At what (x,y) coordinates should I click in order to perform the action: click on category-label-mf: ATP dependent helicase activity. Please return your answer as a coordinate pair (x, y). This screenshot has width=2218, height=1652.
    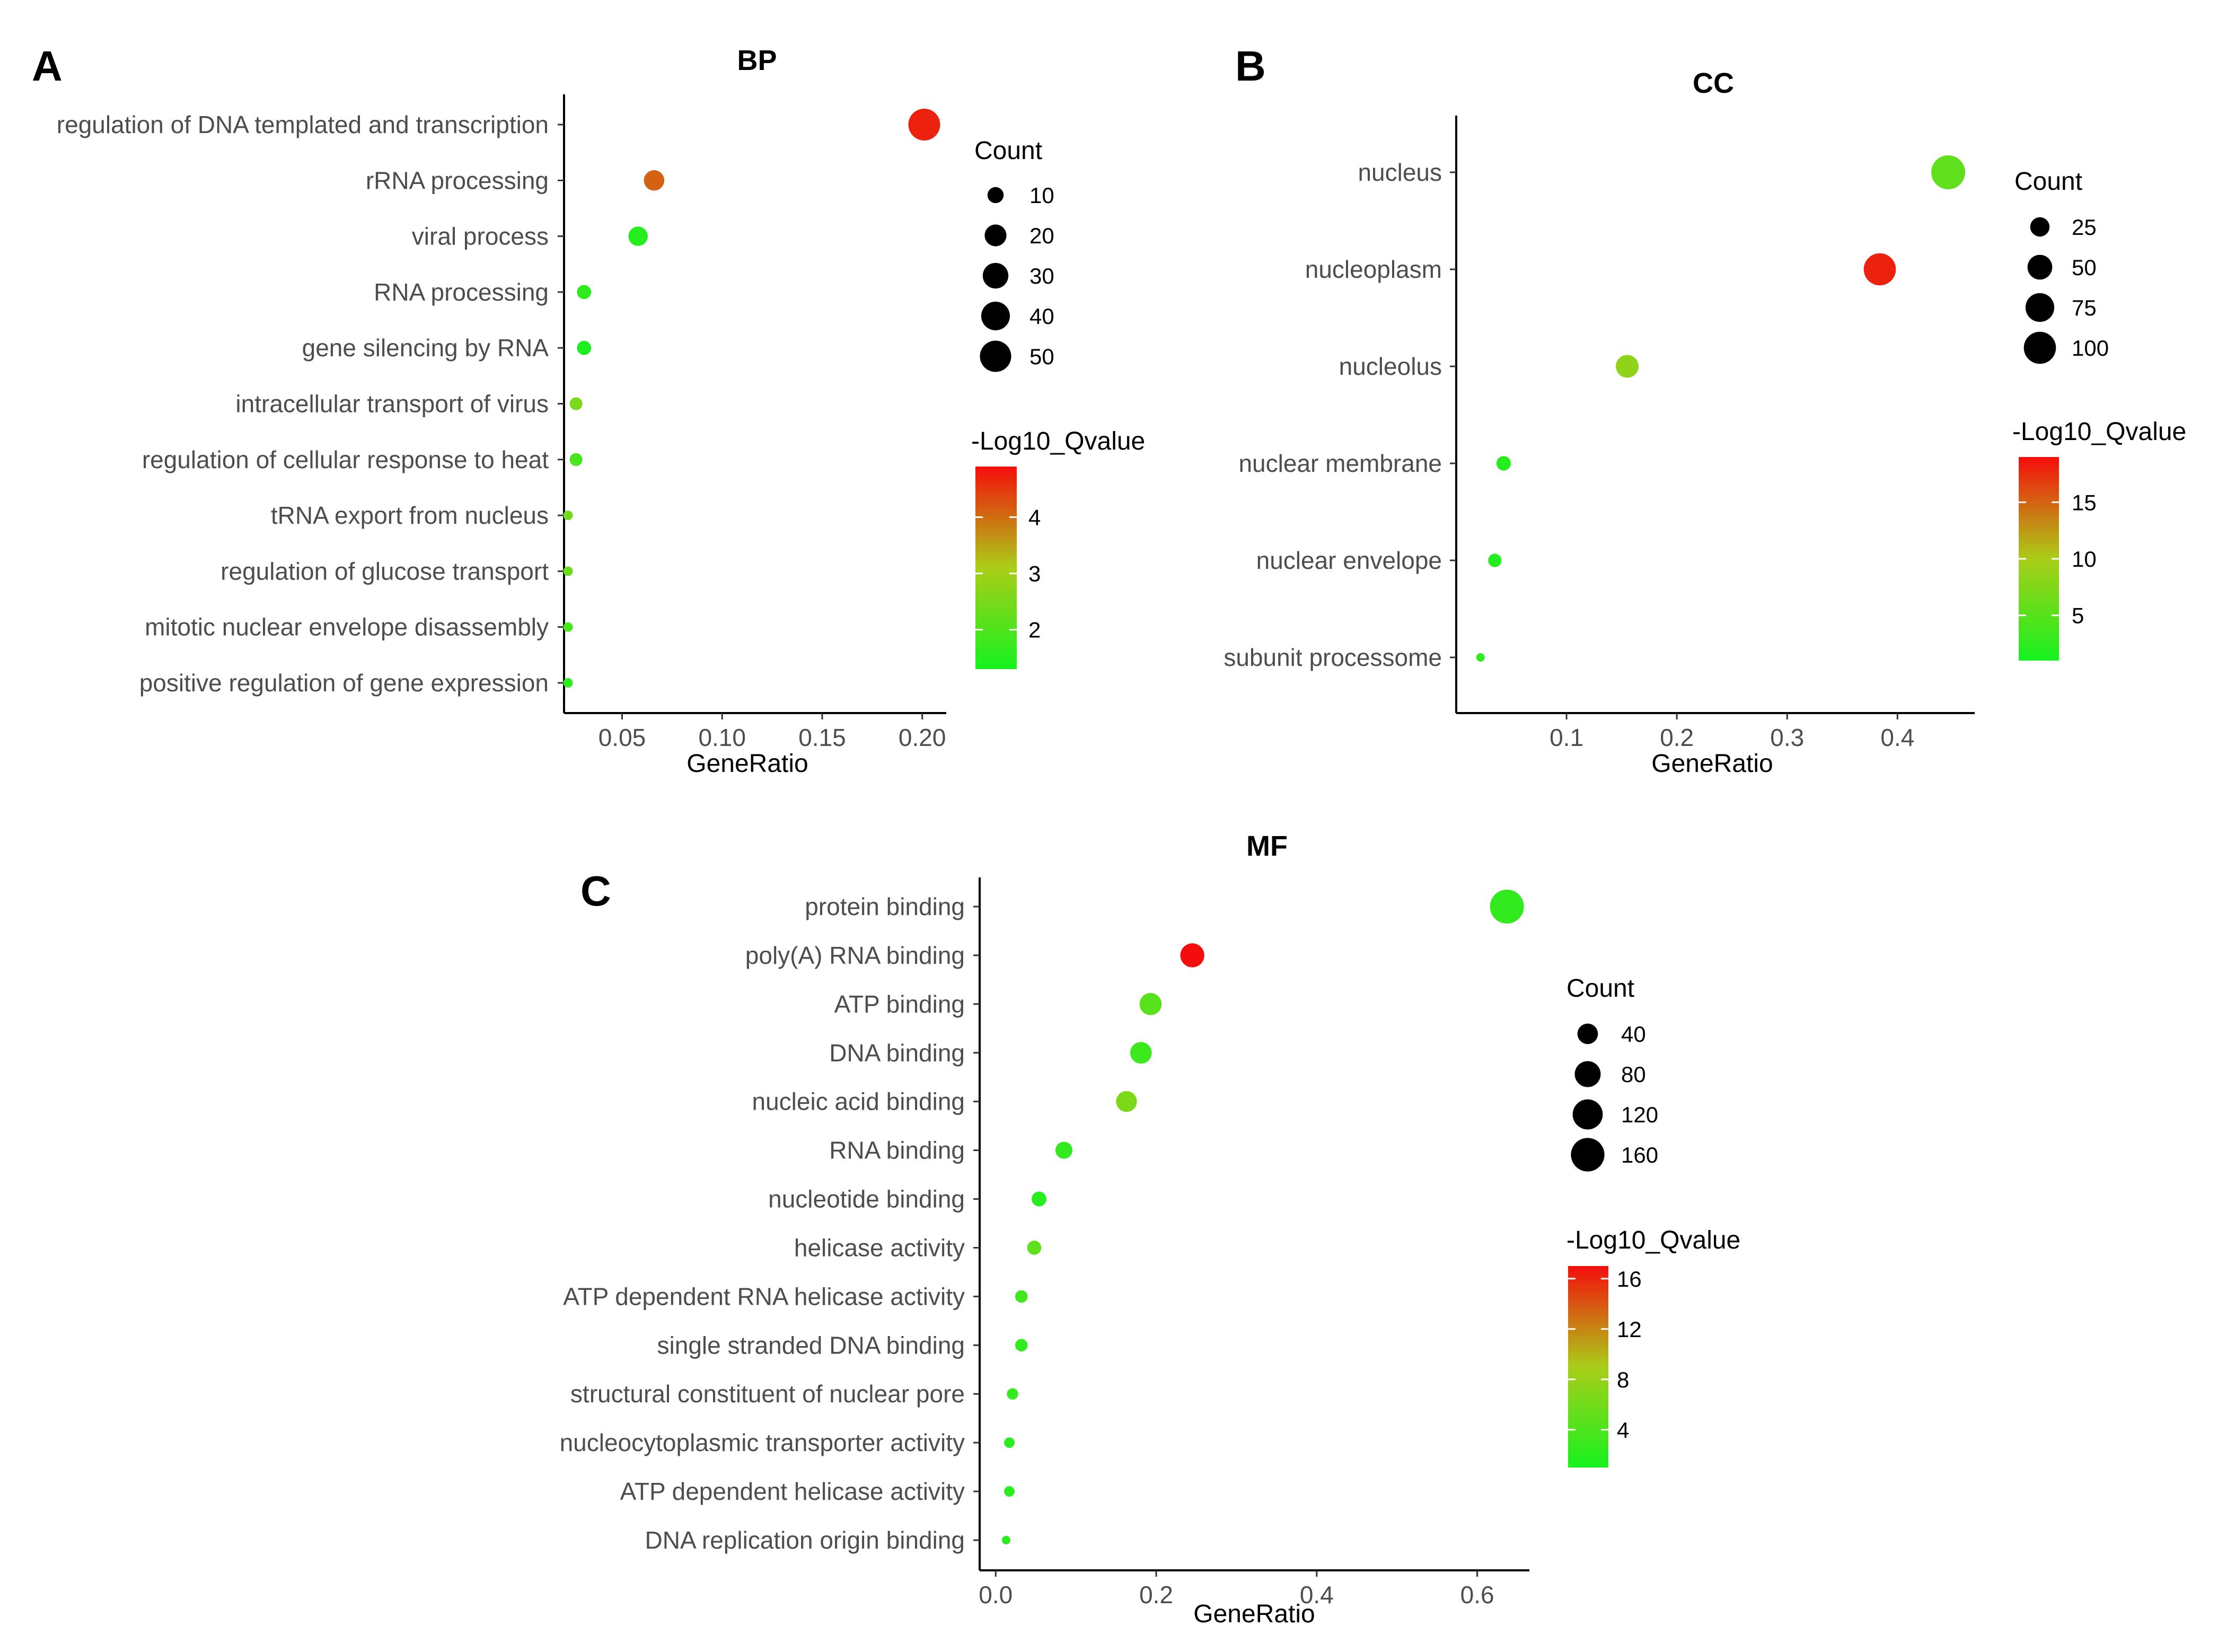
    Looking at the image, I should click on (792, 1491).